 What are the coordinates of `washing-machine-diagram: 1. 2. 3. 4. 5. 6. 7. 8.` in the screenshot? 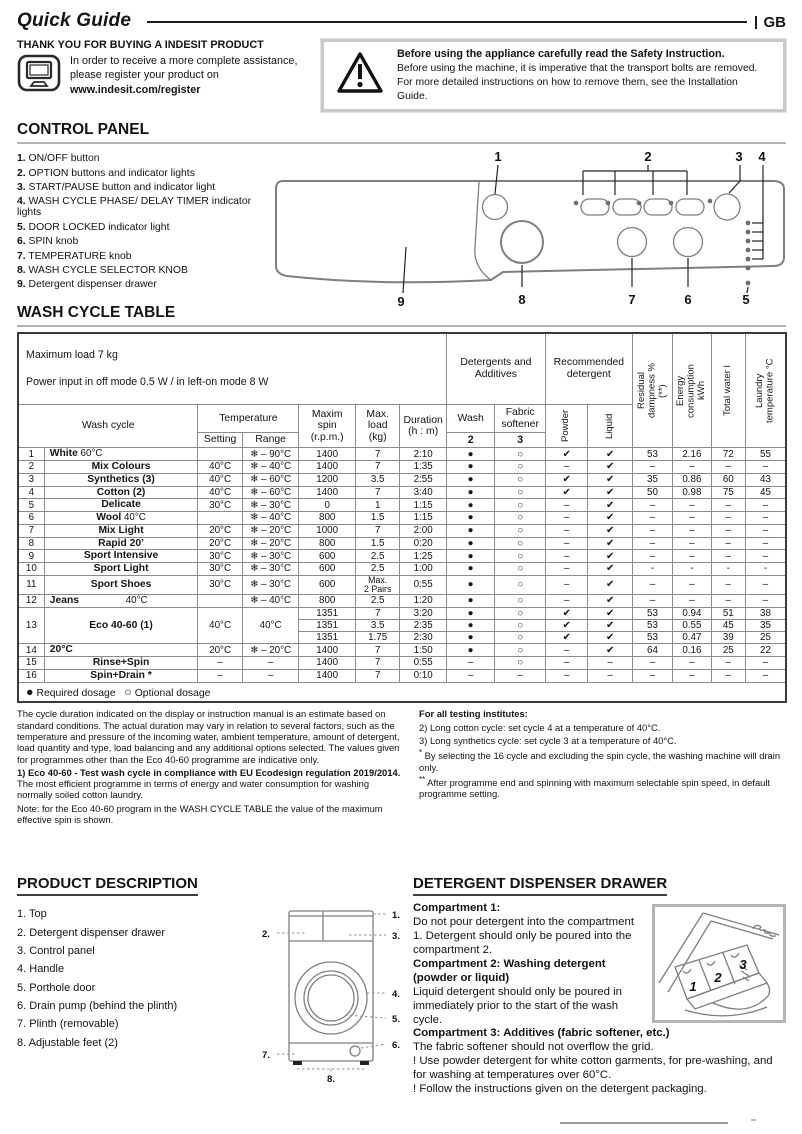 It's located at (331, 996).